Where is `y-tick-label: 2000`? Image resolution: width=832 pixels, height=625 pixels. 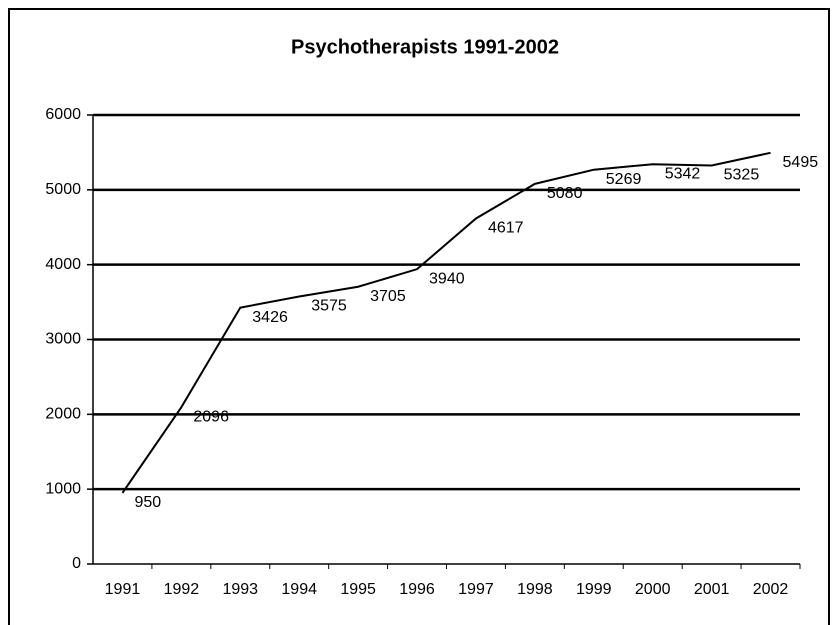
y-tick-label: 2000 is located at coordinates (63, 414).